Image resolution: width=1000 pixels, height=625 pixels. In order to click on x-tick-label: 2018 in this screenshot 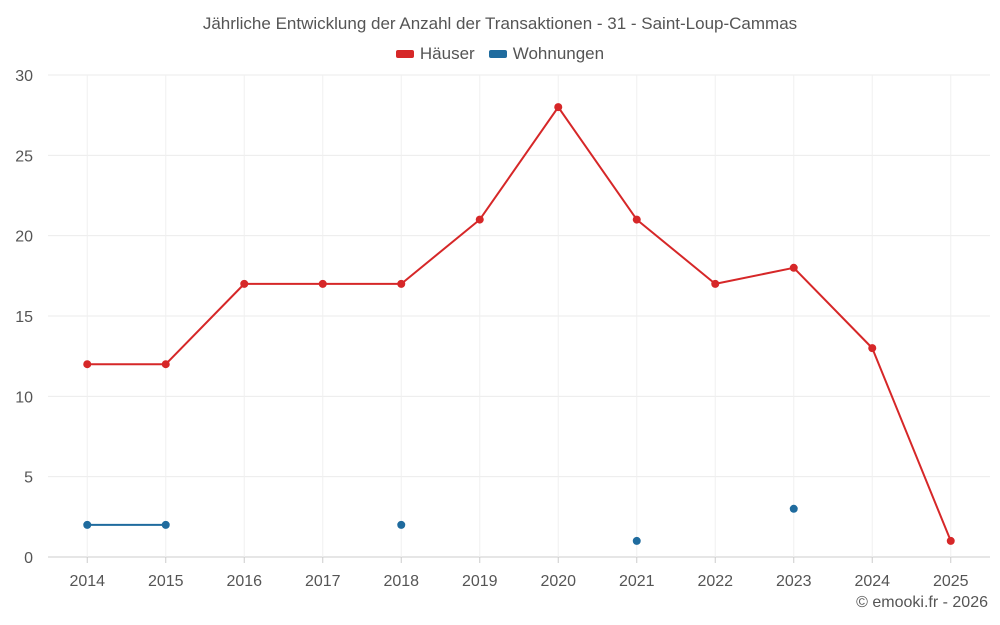, I will do `click(401, 581)`.